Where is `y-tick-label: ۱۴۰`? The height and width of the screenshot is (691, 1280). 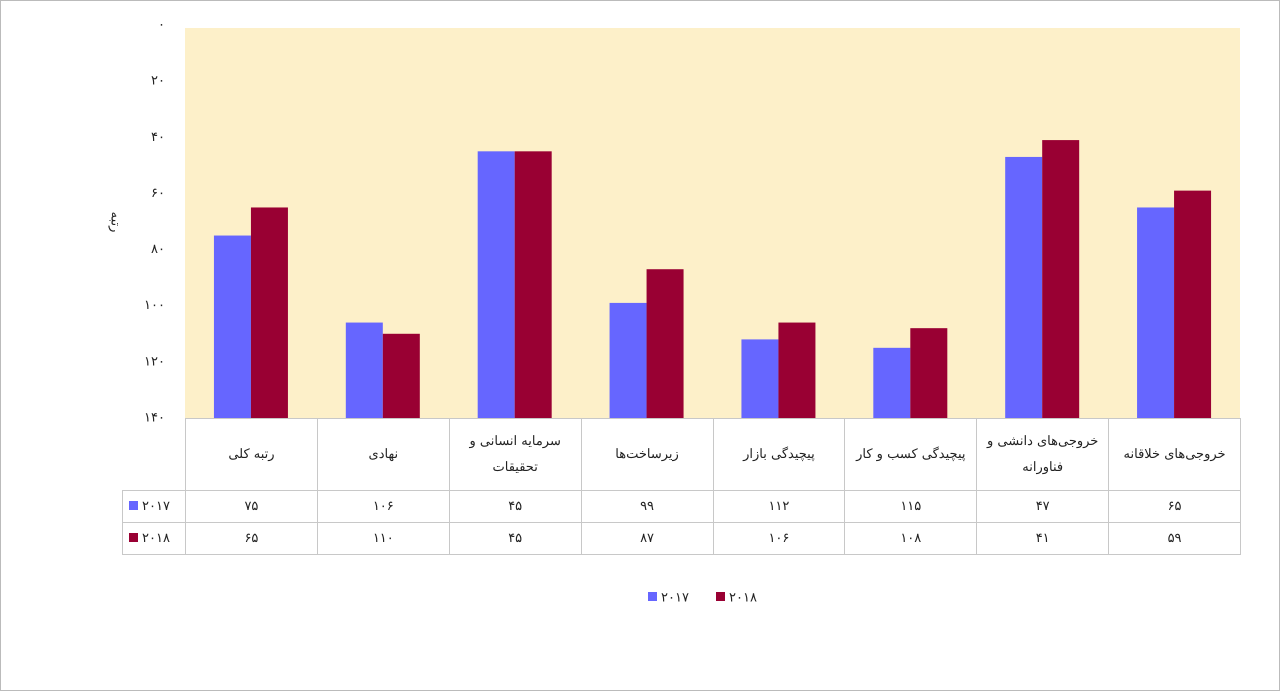 y-tick-label: ۱۴۰ is located at coordinates (154, 418).